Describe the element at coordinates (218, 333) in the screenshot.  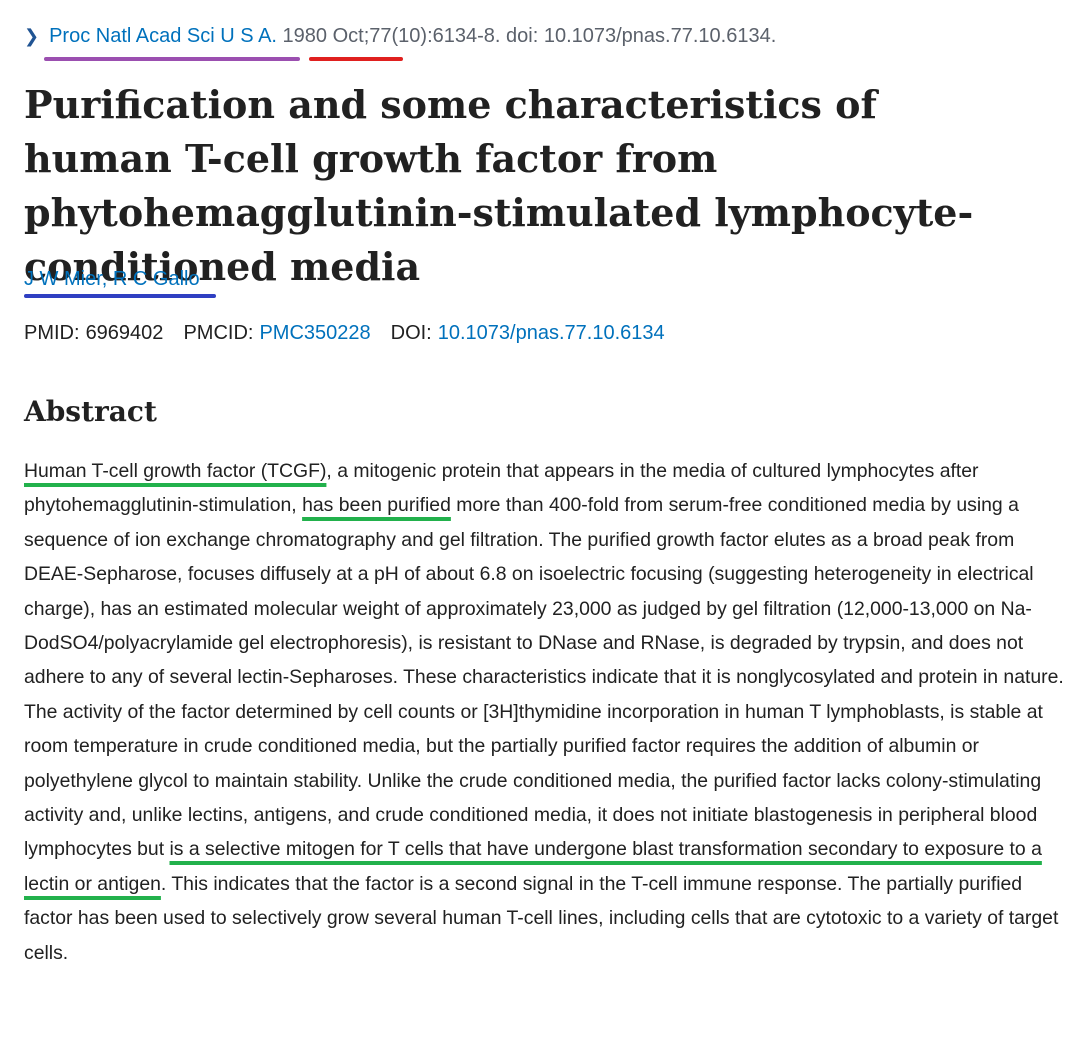
I see `pmcid-label: PMCID:` at that location.